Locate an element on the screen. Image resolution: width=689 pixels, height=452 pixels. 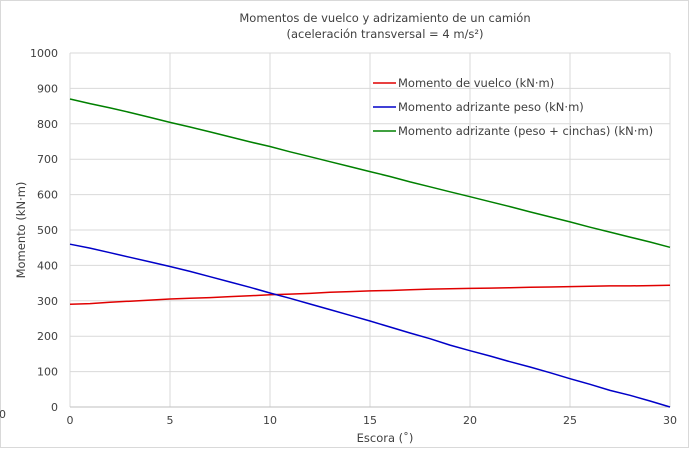
y-tick-label: 800 is located at coordinates (47, 124).